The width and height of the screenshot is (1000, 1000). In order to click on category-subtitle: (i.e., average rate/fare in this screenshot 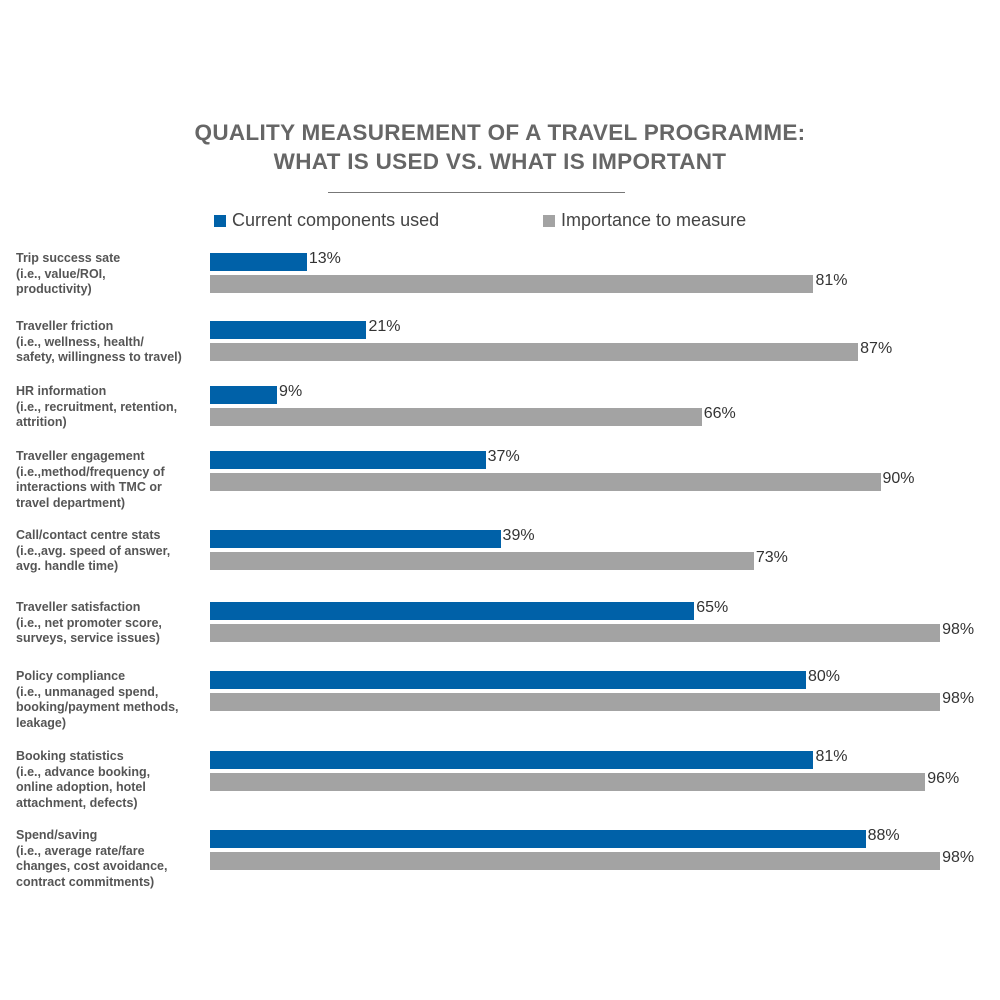, I will do `click(80, 850)`.